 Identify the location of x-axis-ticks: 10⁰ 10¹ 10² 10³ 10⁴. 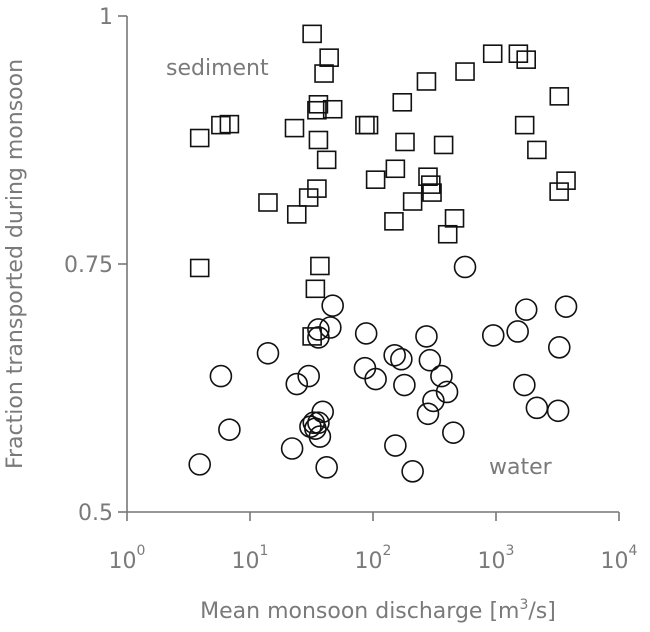
(373, 543).